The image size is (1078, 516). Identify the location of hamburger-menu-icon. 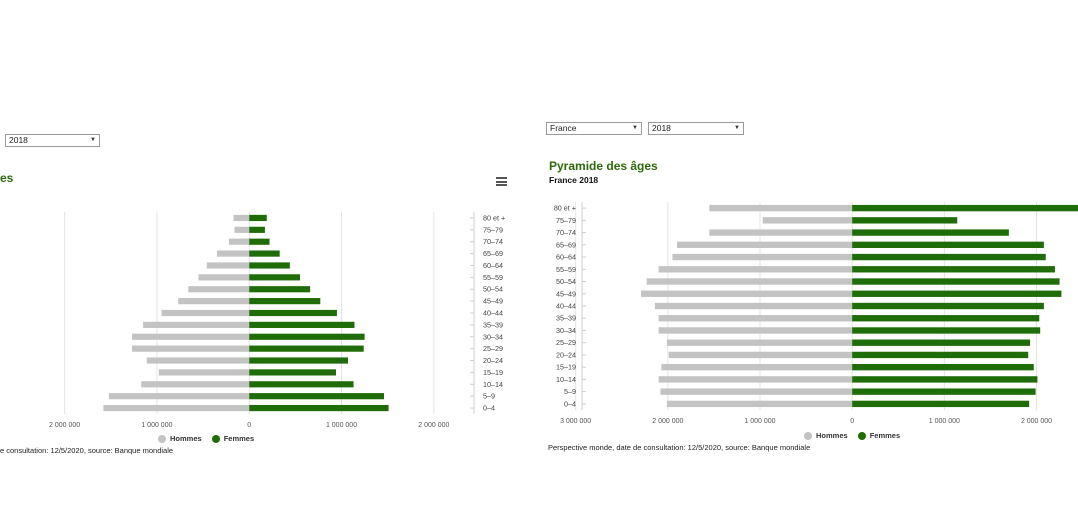
(501, 181).